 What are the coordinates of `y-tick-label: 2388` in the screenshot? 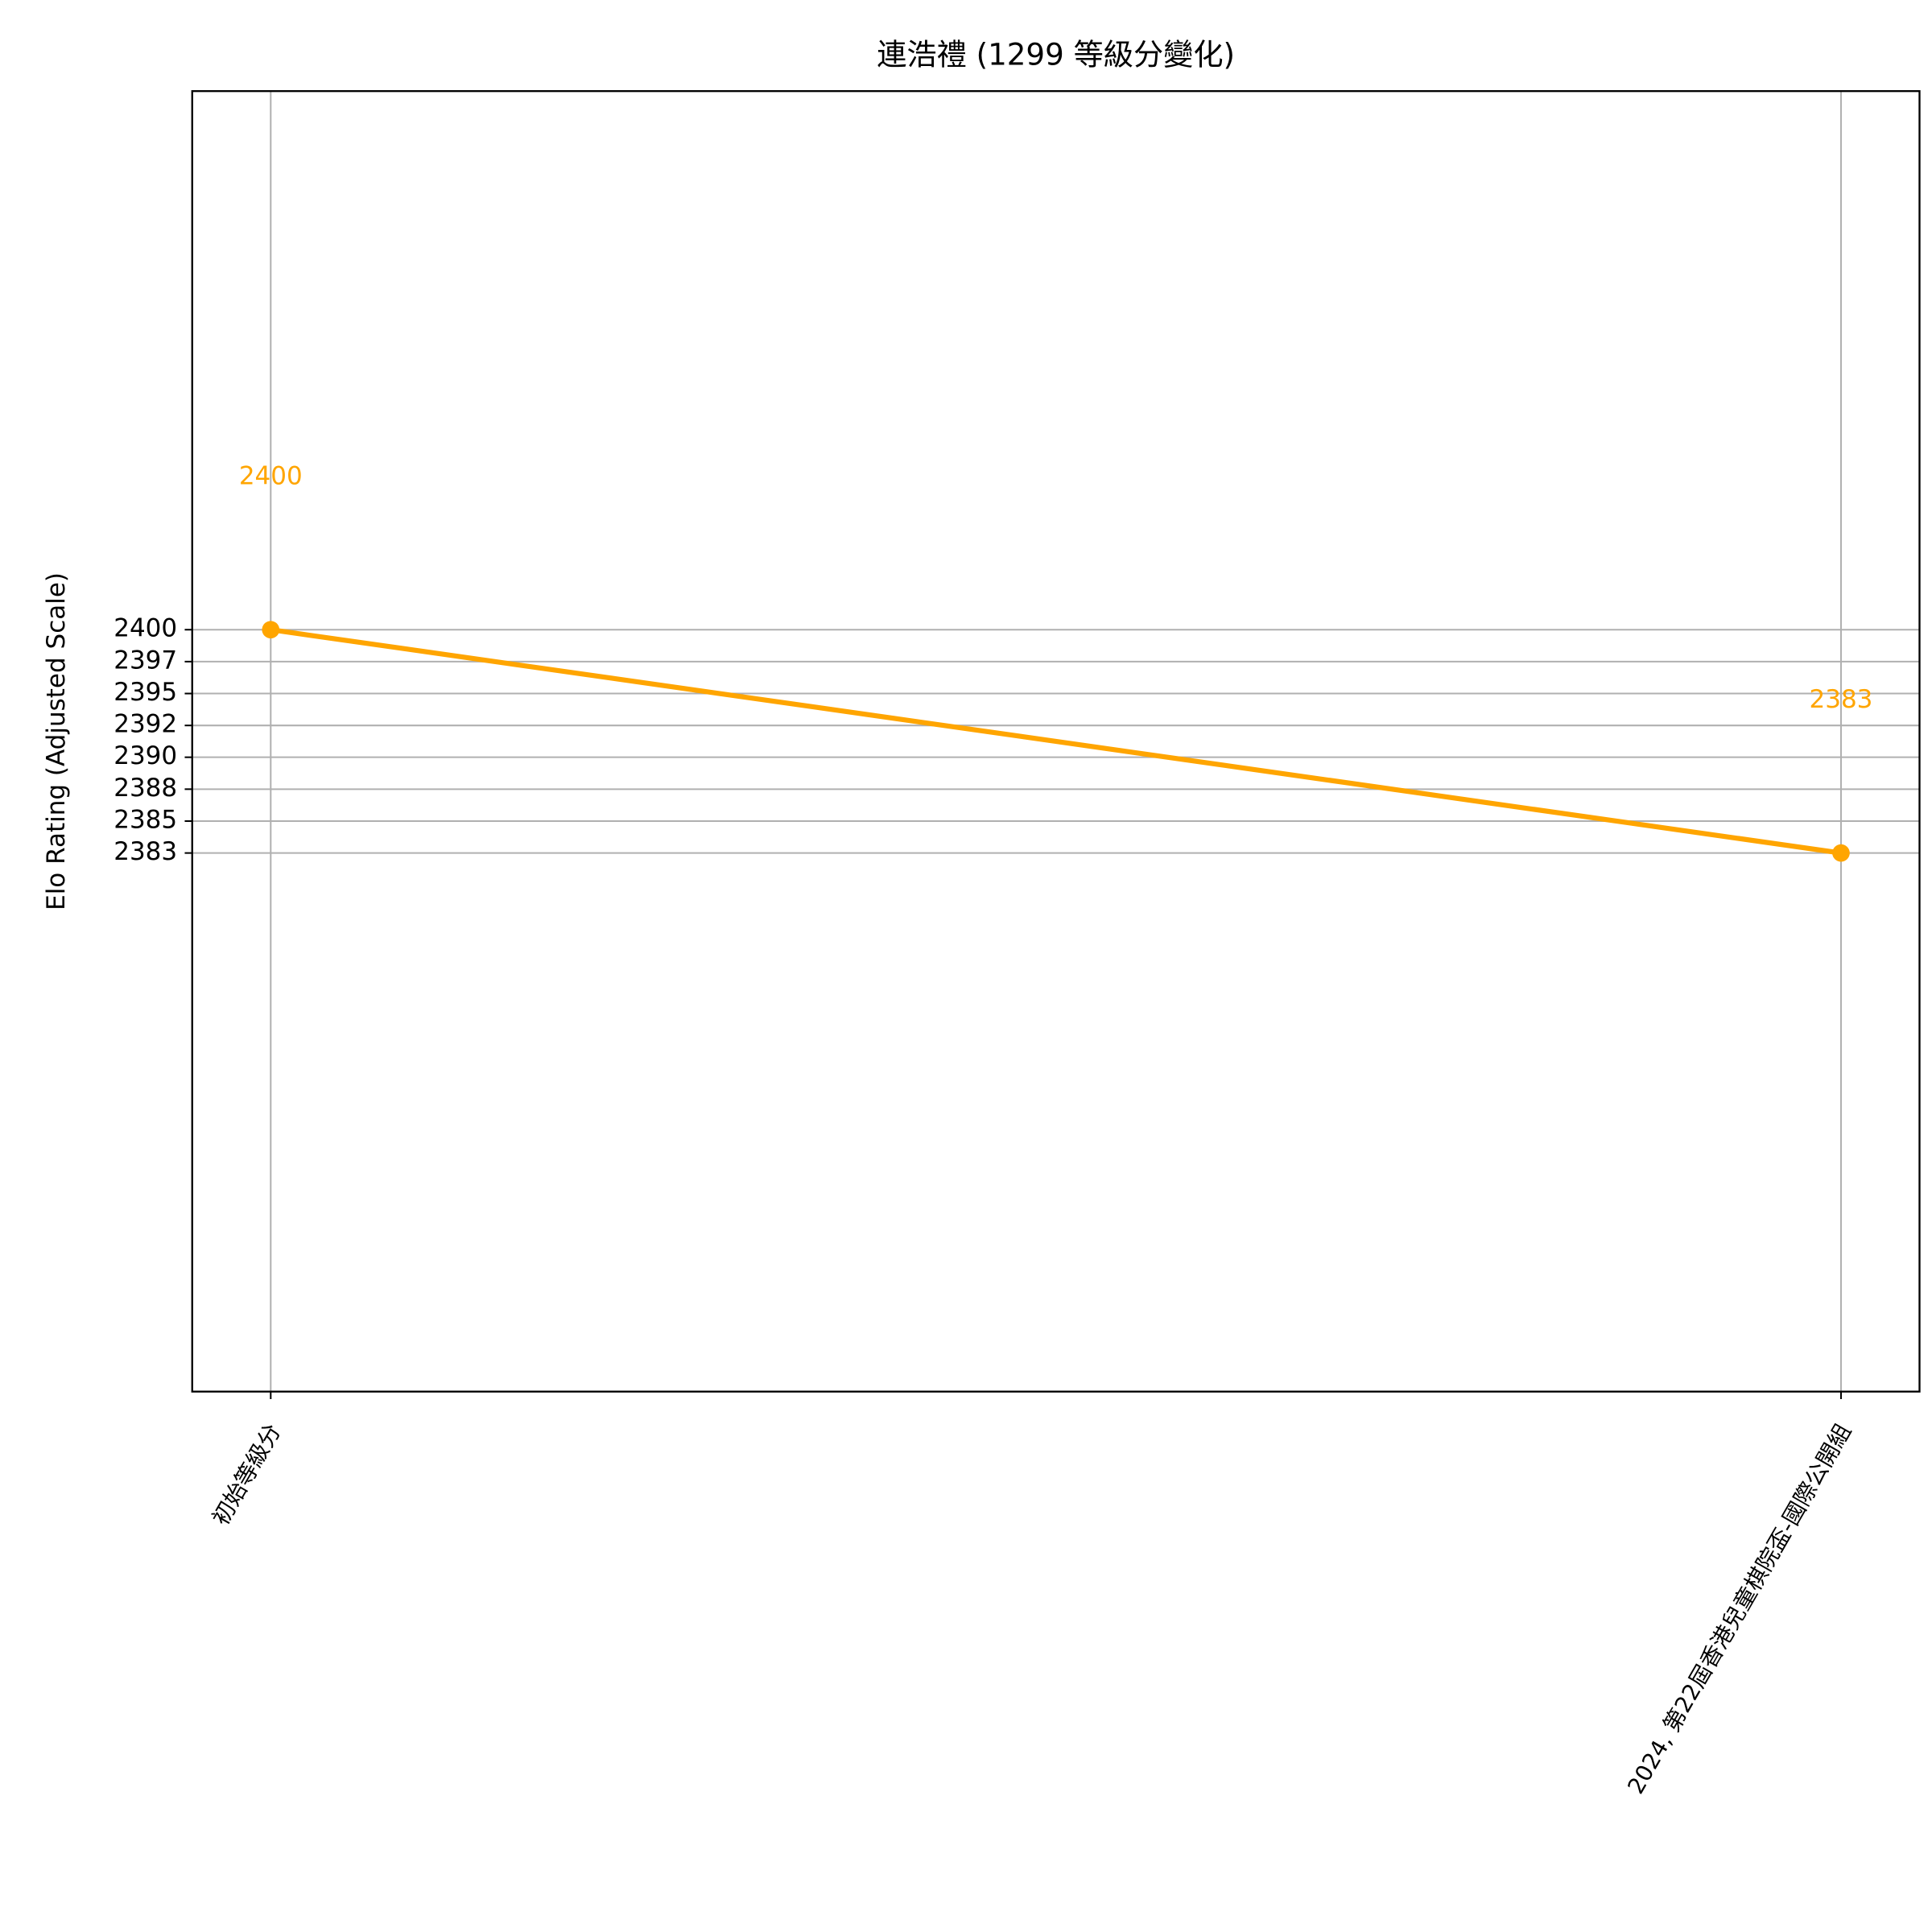 It's located at (145, 788).